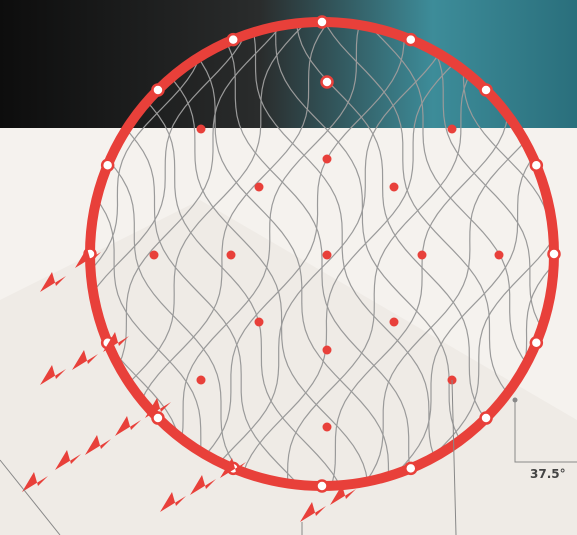 The height and width of the screenshot is (535, 577). I want to click on angle-label: 37.5°, so click(548, 474).